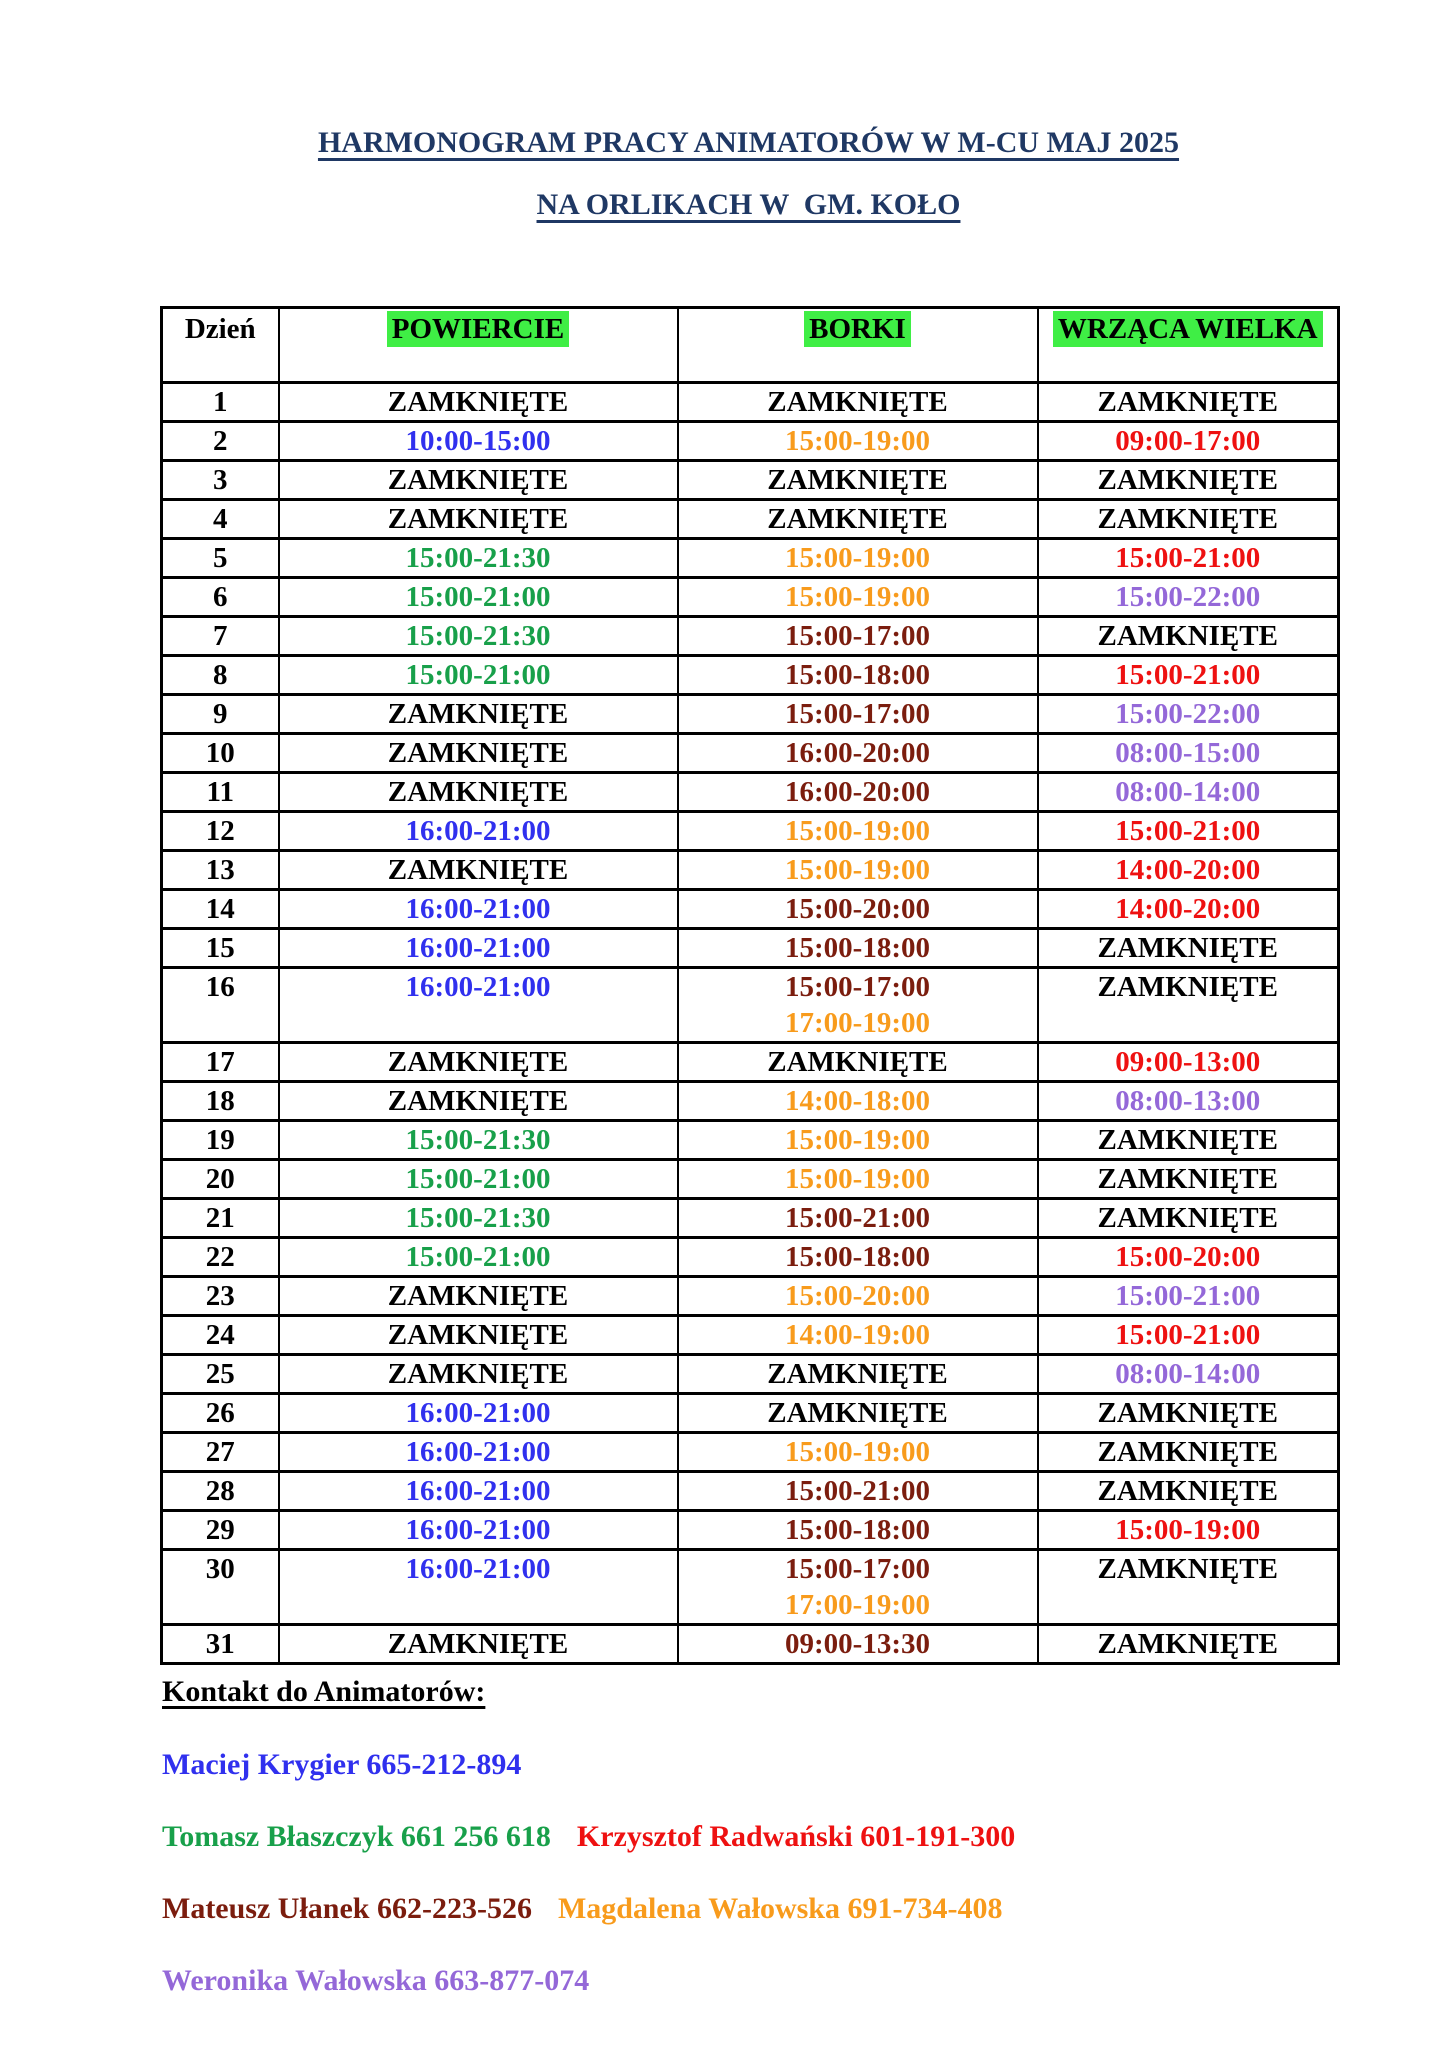 The image size is (1448, 2048). What do you see at coordinates (805, 1765) in the screenshot?
I see `contact-line: Maciej Krygier 665-212-894` at bounding box center [805, 1765].